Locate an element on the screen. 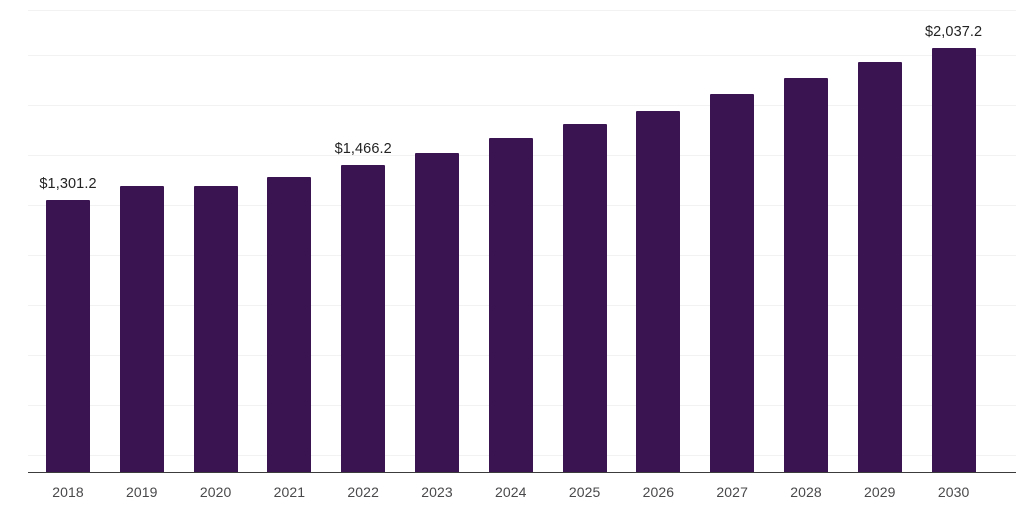 This screenshot has width=1024, height=512. x-tick-2028: 2028 is located at coordinates (806, 492).